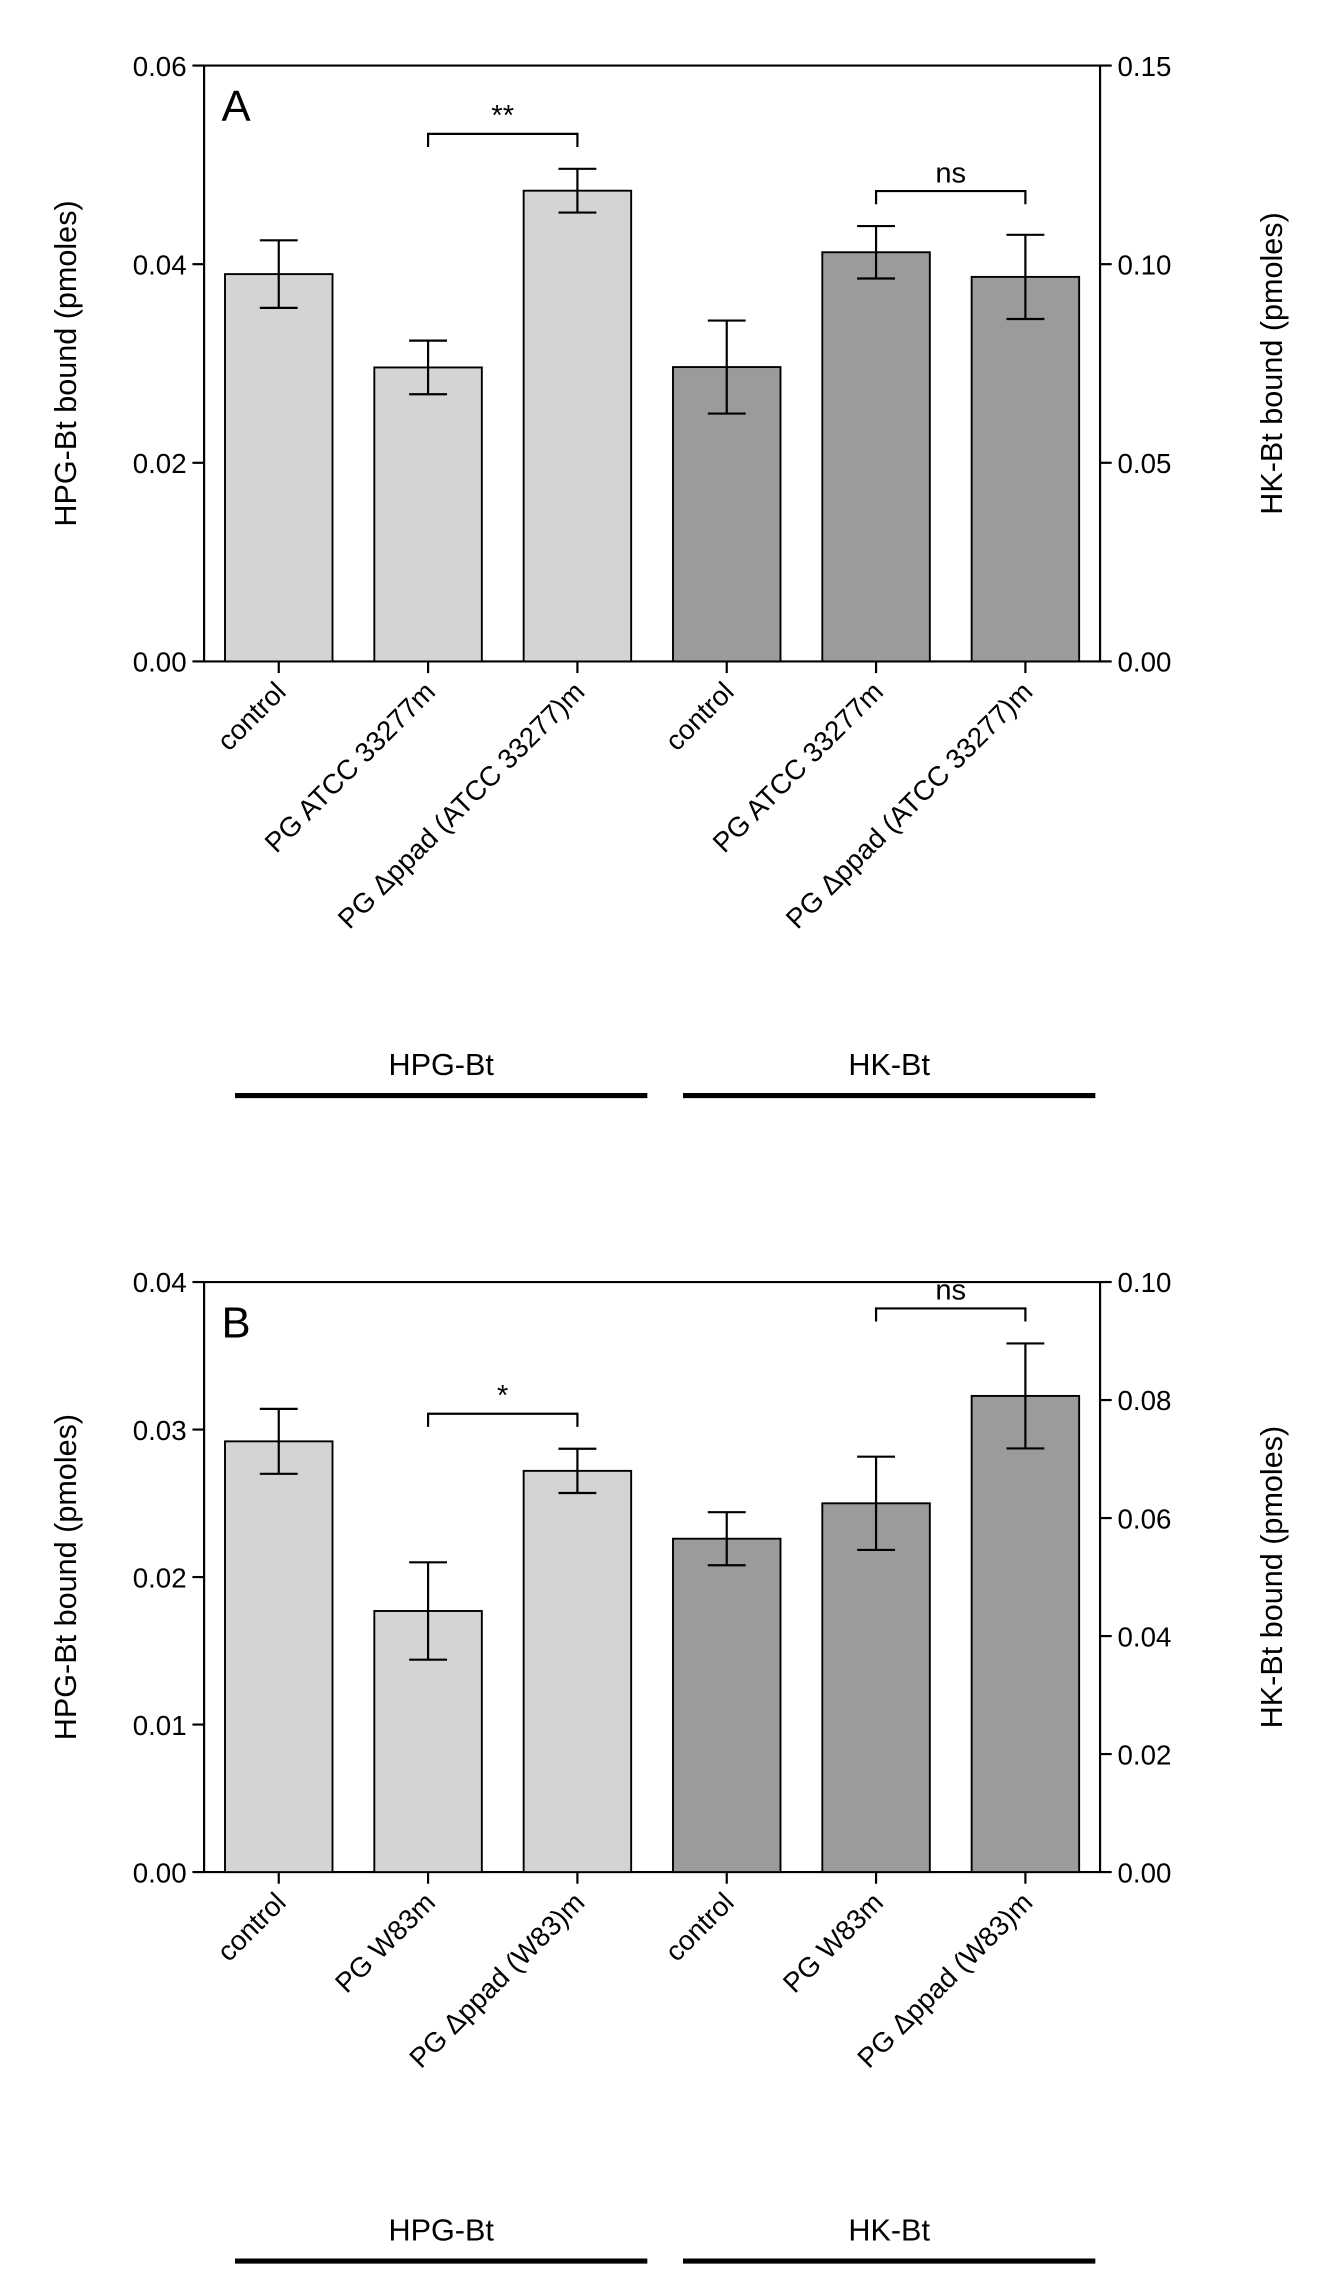 This screenshot has height=2280, width=1326. I want to click on panel-label: B, so click(236, 1322).